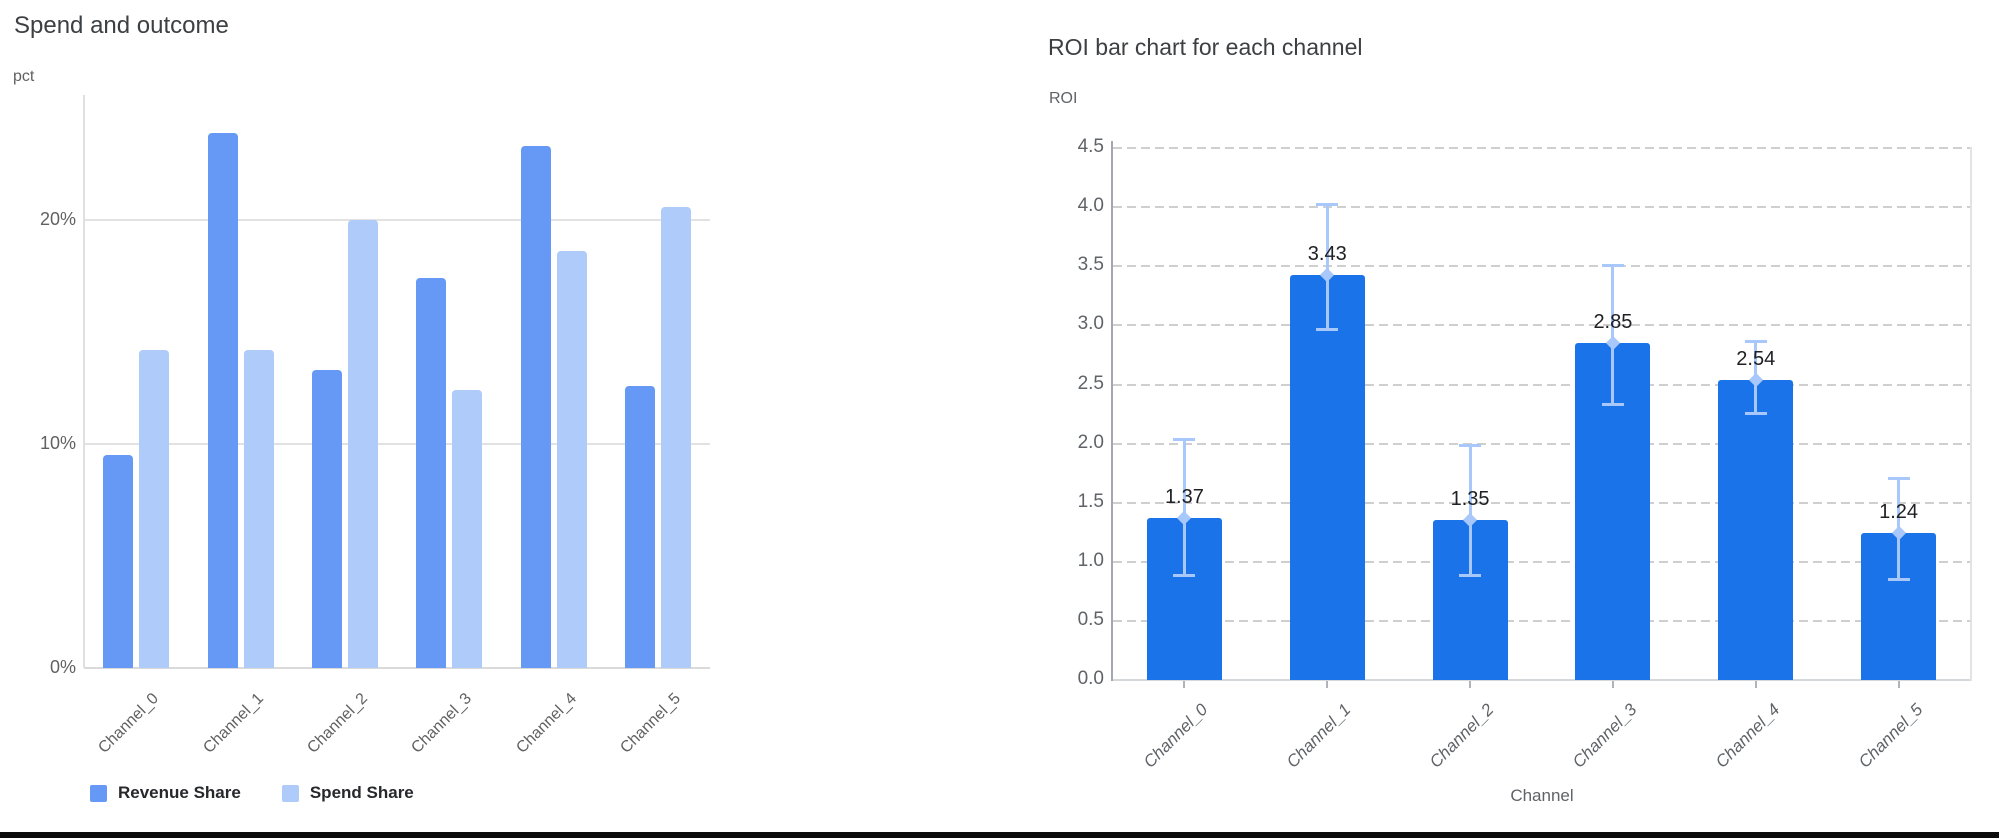 The width and height of the screenshot is (1999, 838). I want to click on plot-right-border, so click(1971, 414).